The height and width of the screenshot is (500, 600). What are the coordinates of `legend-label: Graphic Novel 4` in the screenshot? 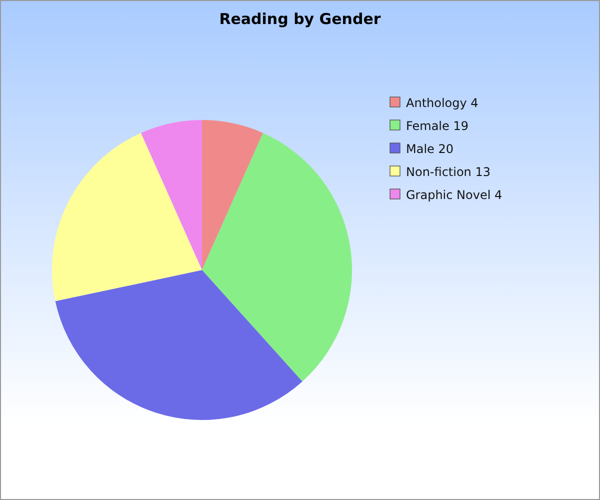 It's located at (454, 195).